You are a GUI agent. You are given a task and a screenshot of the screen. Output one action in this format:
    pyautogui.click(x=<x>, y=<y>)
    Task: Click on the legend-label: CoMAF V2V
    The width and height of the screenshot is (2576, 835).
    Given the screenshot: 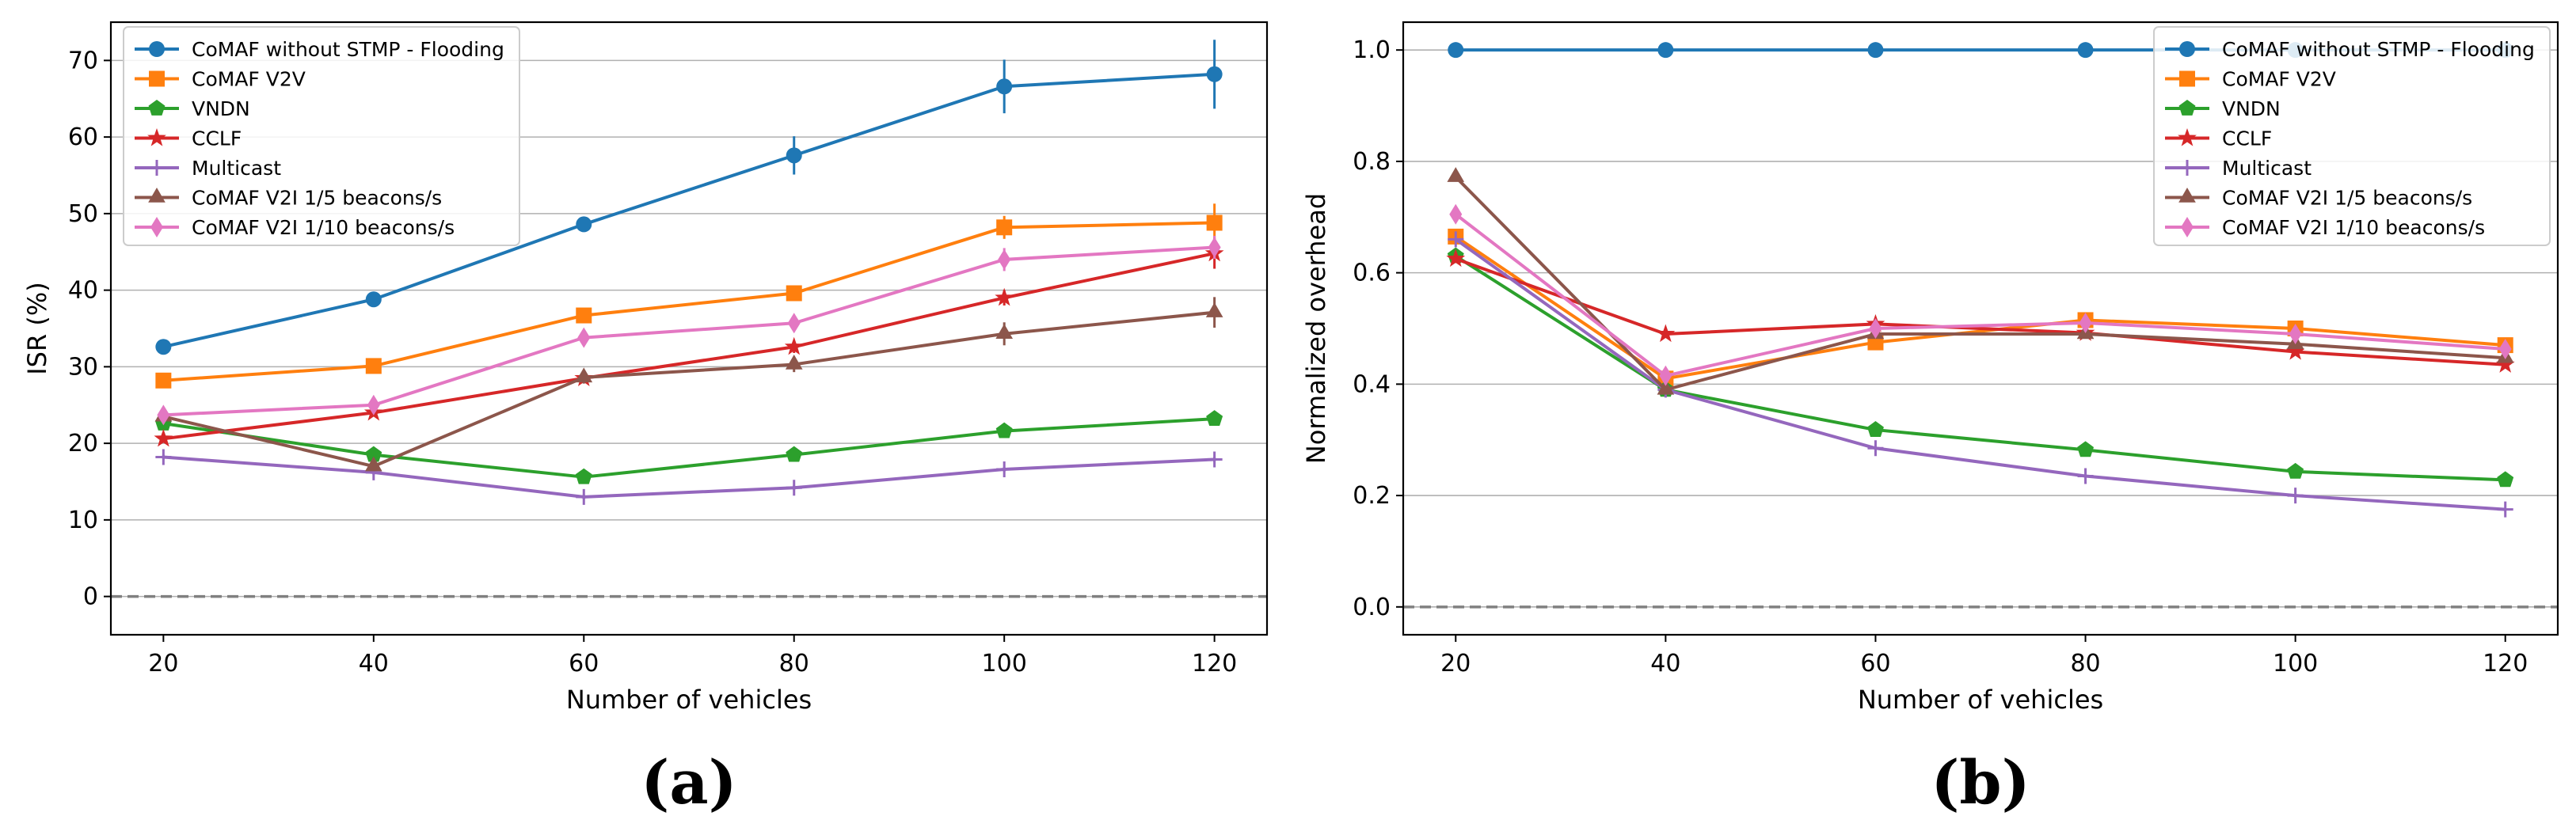 What is the action you would take?
    pyautogui.click(x=2279, y=79)
    